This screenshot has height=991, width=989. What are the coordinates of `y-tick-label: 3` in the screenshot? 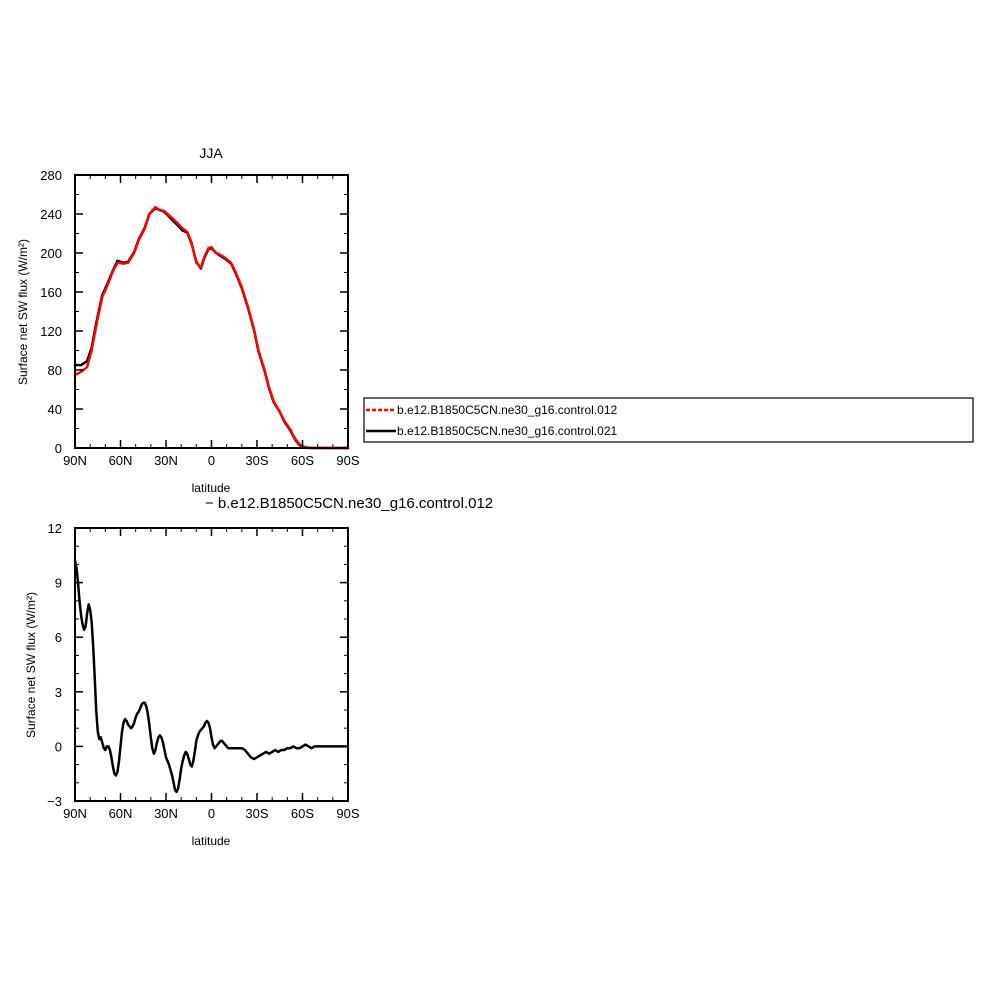 It's located at (58, 692).